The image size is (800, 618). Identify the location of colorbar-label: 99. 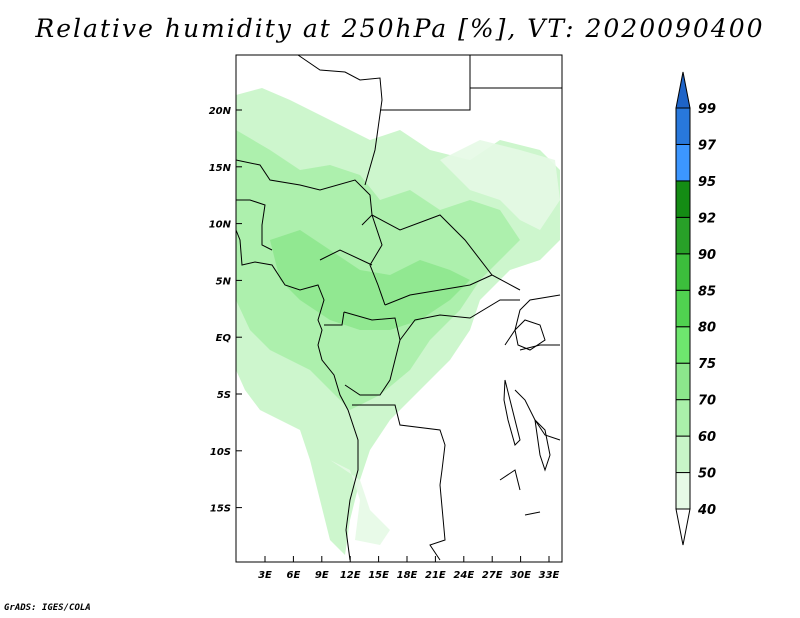
(707, 109).